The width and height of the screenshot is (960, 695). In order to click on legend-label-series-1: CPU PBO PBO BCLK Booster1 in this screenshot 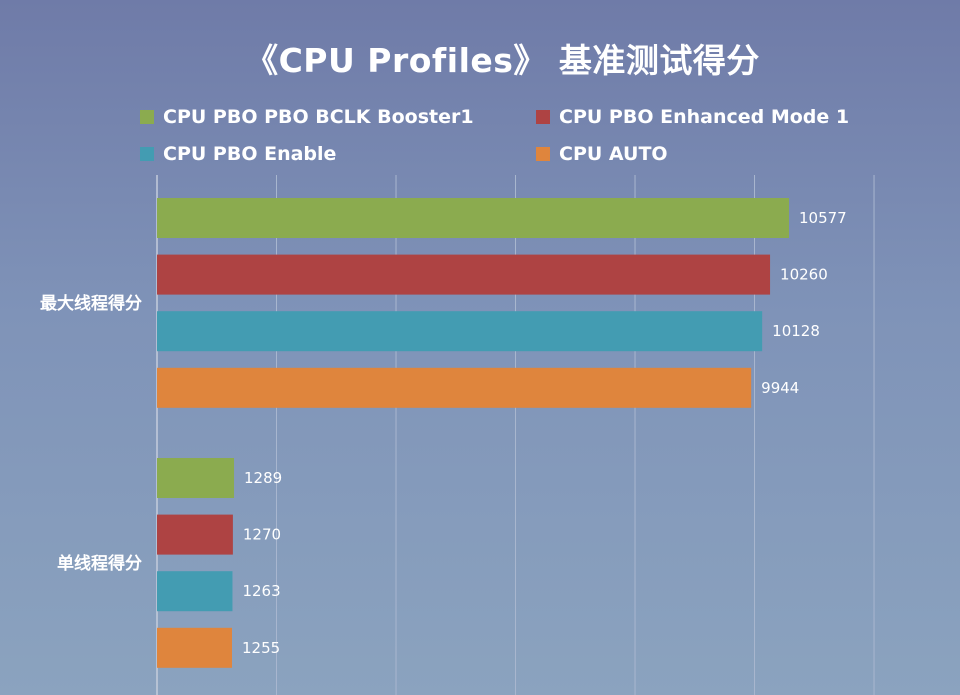, I will do `click(318, 117)`.